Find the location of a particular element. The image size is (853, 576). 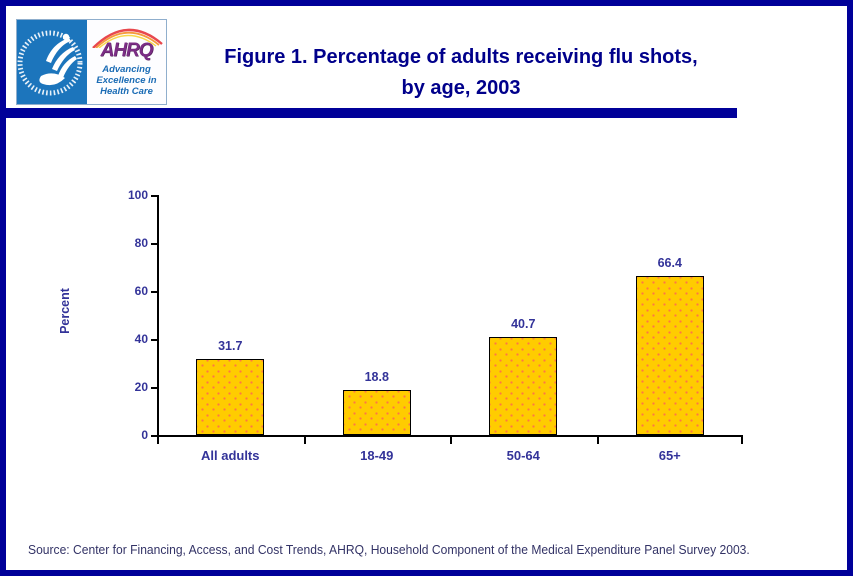

x-axis-line is located at coordinates (450, 436).